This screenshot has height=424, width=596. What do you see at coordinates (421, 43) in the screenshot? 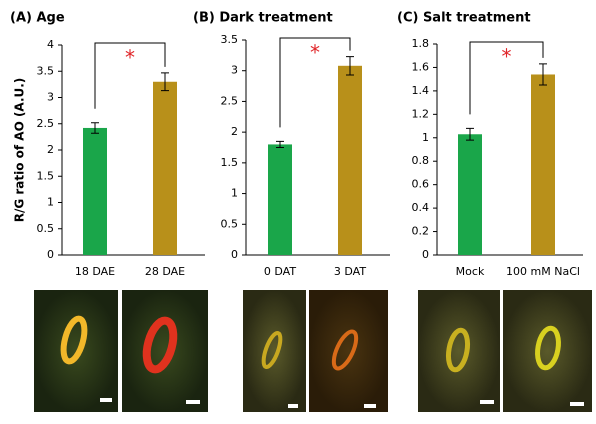
I see `y-tick-label: 1.8` at bounding box center [421, 43].